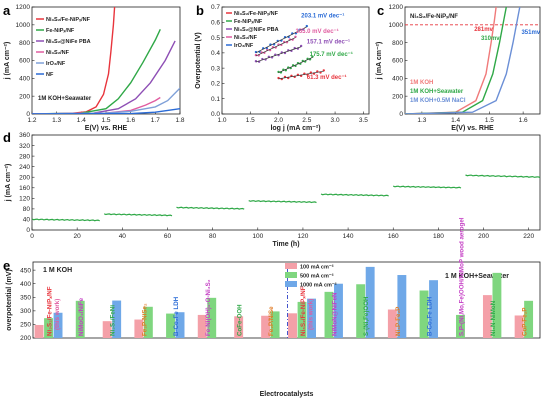 The height and width of the screenshot is (402, 545). I want to click on category-label: NiMoN@NiFeN, so click(335, 314).